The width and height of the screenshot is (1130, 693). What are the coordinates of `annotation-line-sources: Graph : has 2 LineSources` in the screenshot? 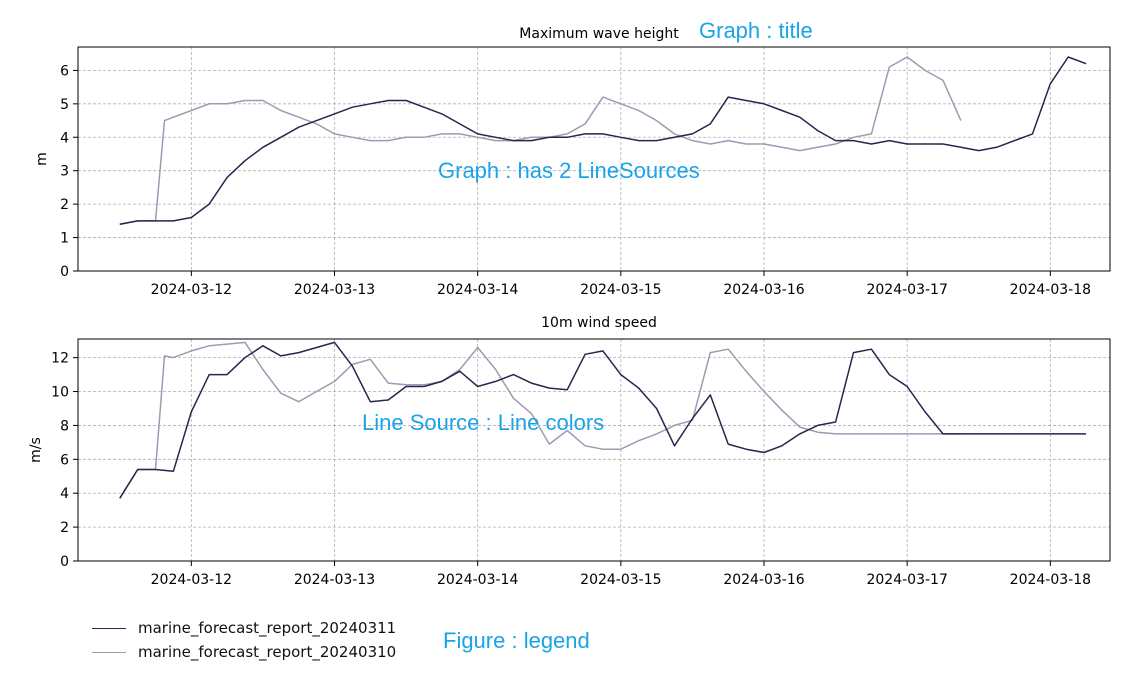 It's located at (569, 170).